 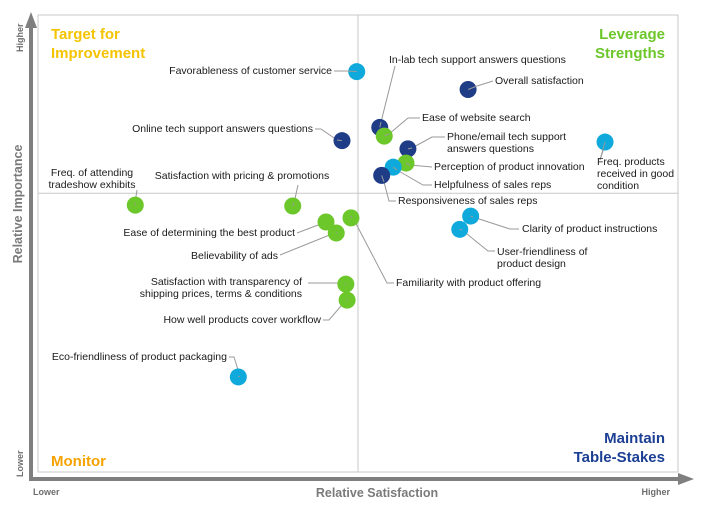 I want to click on point-label: Perception of product innovation, so click(x=509, y=167).